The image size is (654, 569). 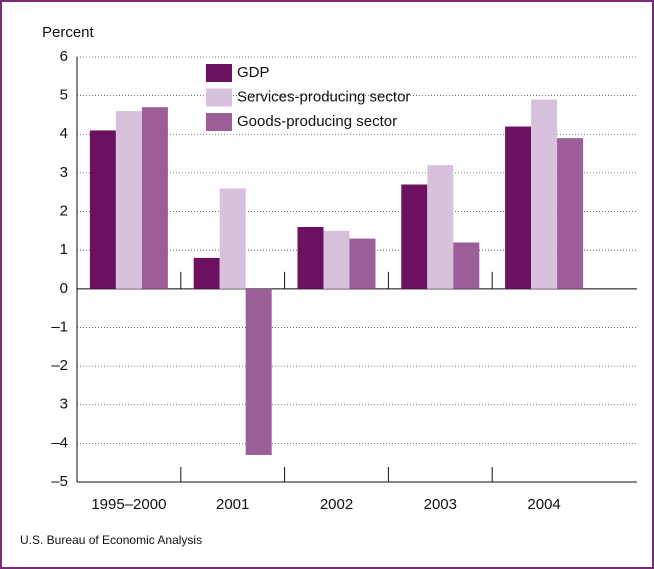 What do you see at coordinates (64, 56) in the screenshot?
I see `y-tick-label: 6` at bounding box center [64, 56].